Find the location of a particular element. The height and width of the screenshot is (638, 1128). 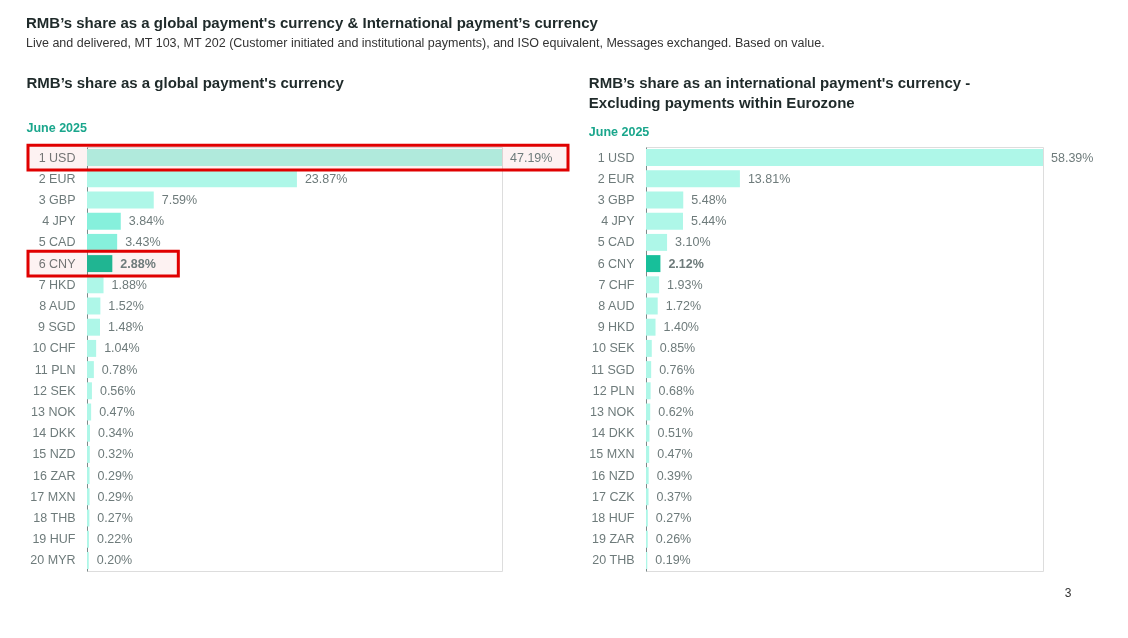

data-label: 3.43% is located at coordinates (143, 242).